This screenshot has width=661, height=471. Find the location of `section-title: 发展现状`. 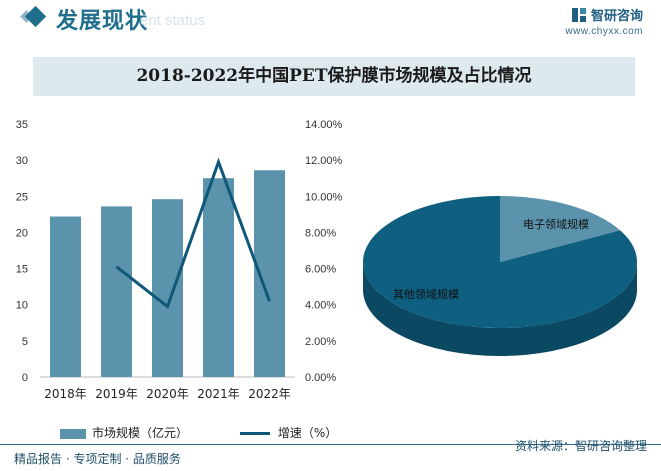

section-title: 发展现状 is located at coordinates (102, 21).